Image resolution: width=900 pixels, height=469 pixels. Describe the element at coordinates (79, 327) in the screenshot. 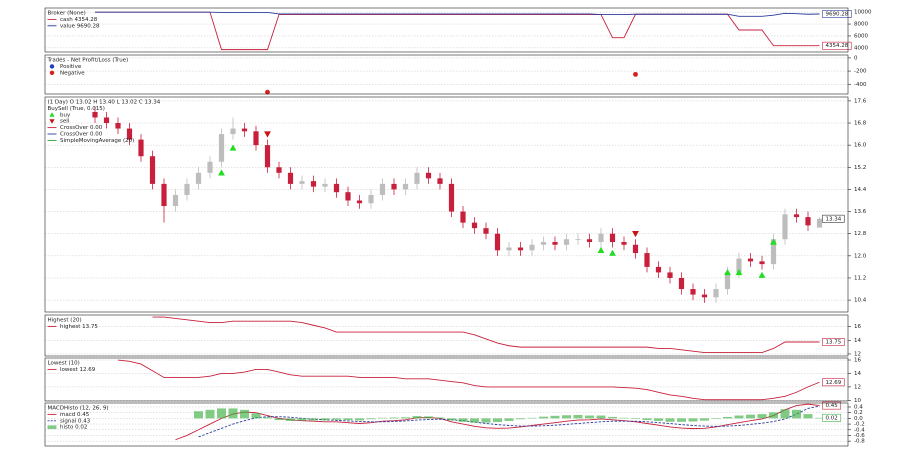

I see `legend-label: highest 13.75` at that location.